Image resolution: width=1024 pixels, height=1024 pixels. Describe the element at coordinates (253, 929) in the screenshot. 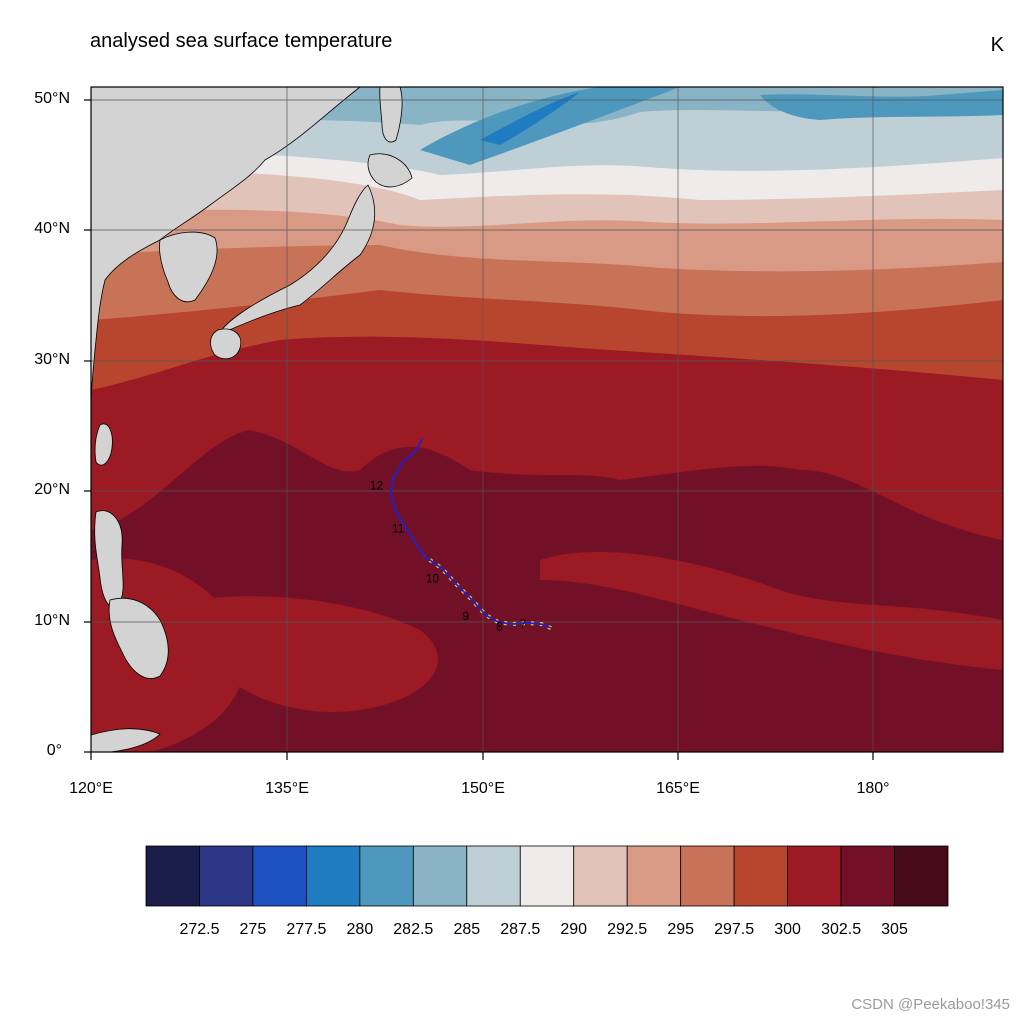

I see `colorbar-label: 275` at that location.